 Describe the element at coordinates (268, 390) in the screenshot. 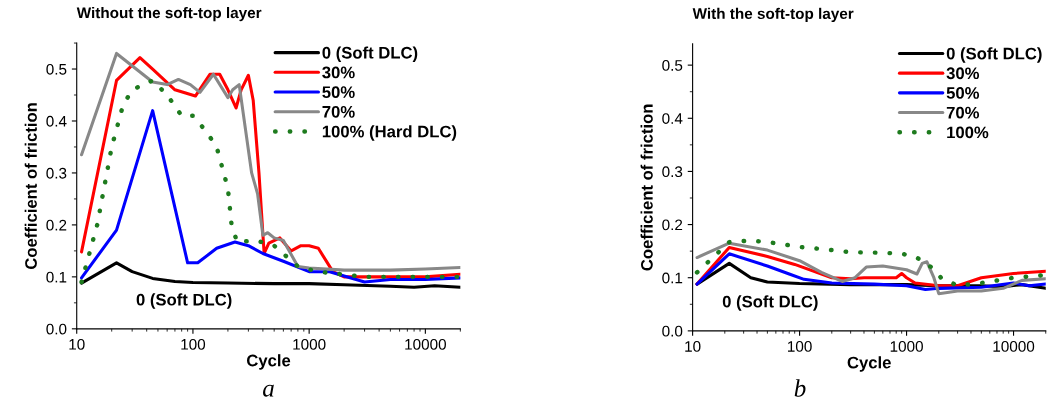

I see `text: a` at that location.